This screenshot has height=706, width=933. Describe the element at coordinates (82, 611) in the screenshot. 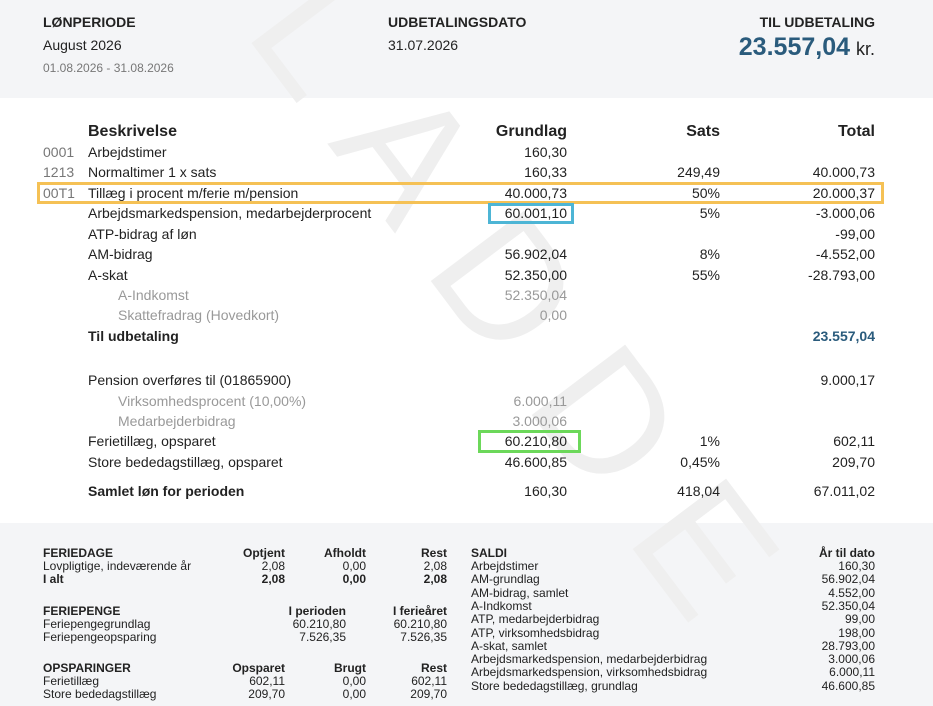

I see `section-title: FERIEPENGE` at that location.